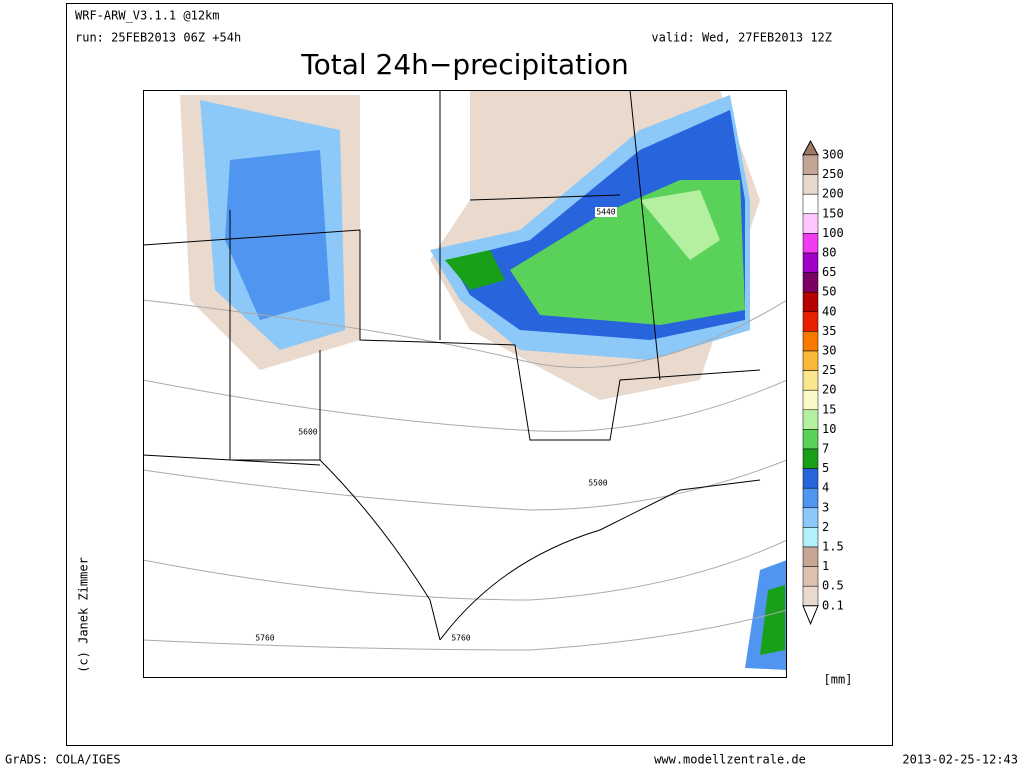 The width and height of the screenshot is (1024, 768). What do you see at coordinates (147, 16) in the screenshot?
I see `model-label: WRF-ARW_V3.1.1 @12km` at bounding box center [147, 16].